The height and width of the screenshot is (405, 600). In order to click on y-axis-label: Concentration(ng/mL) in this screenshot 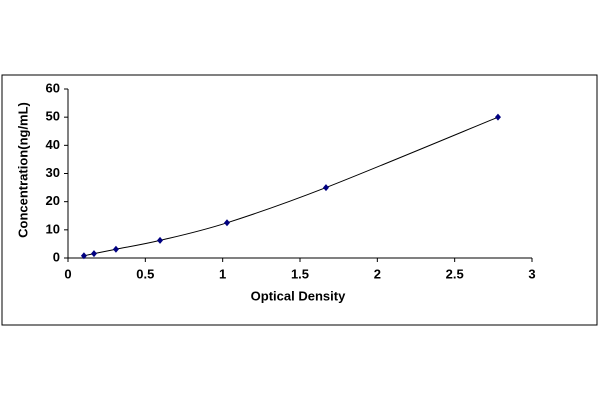, I will do `click(22, 170)`.